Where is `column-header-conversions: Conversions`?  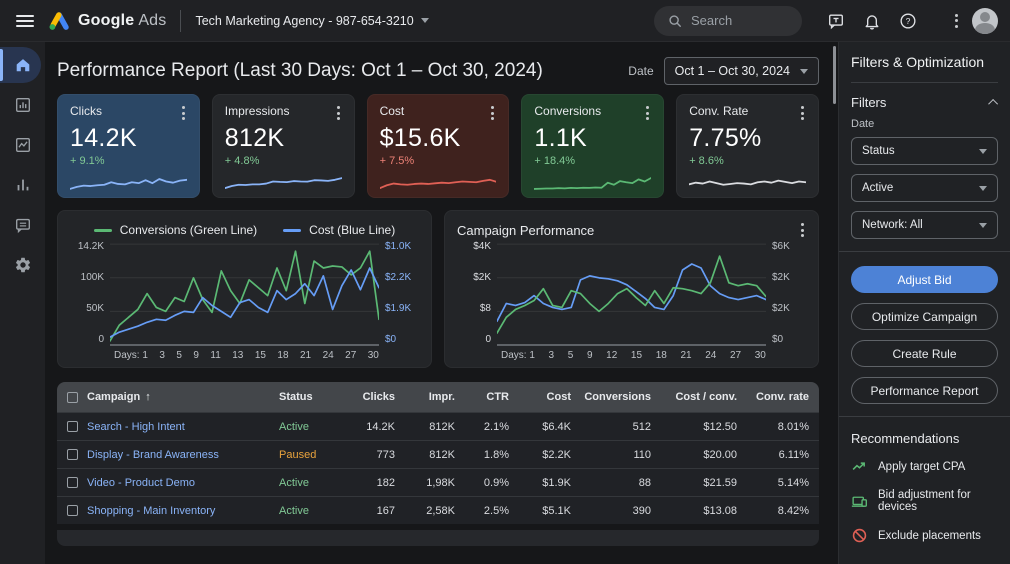
column-header-conversions: Conversions is located at coordinates (617, 397).